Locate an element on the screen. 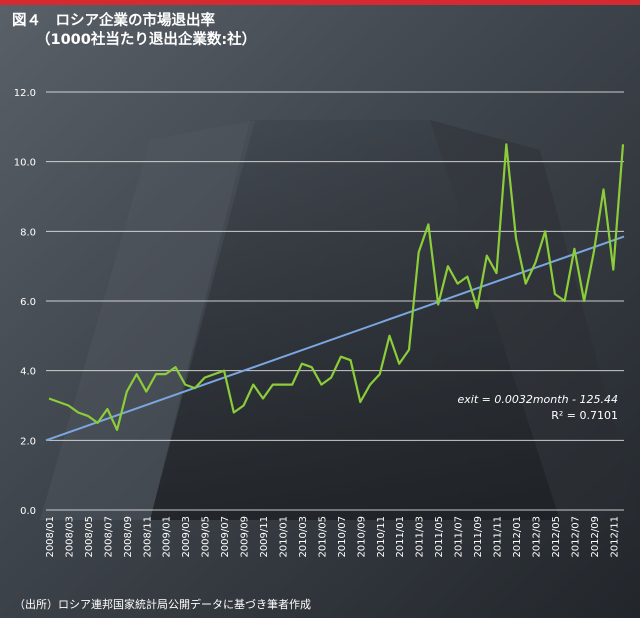 The image size is (640, 618). y-tick-label: 0.0 is located at coordinates (28, 511).